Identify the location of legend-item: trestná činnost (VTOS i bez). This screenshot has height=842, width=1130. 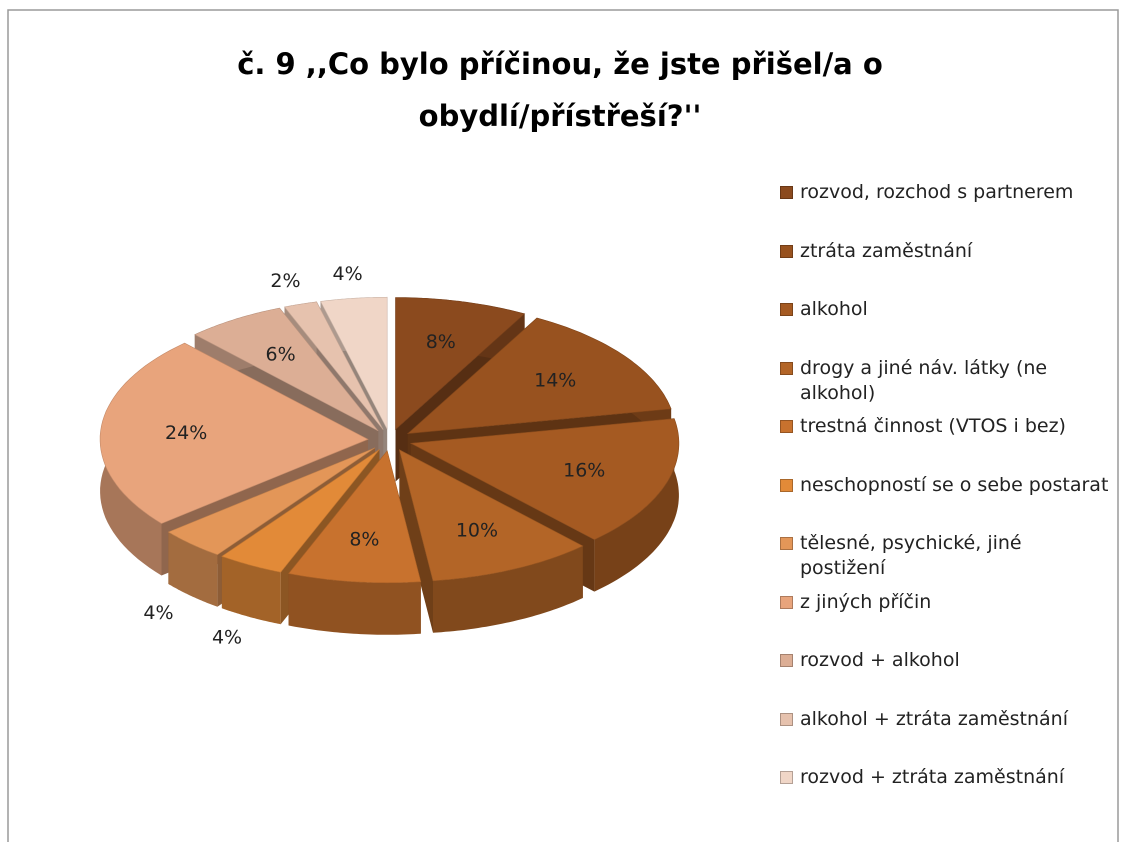
(945, 443).